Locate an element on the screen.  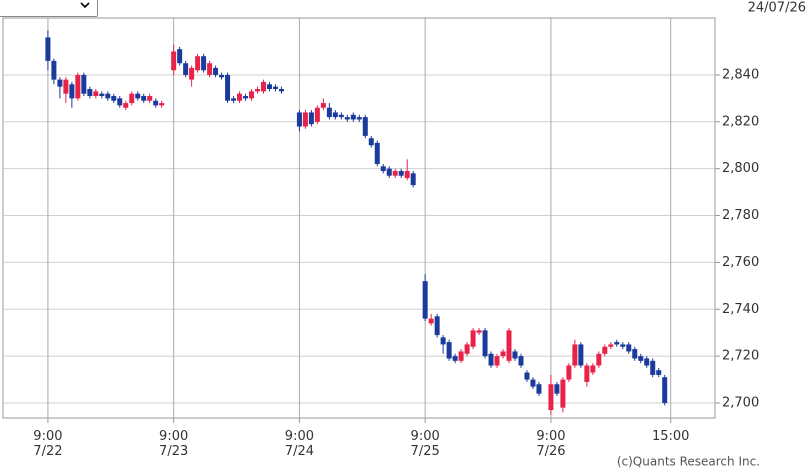
x-tick-label: 9:00 7/23 is located at coordinates (174, 444).